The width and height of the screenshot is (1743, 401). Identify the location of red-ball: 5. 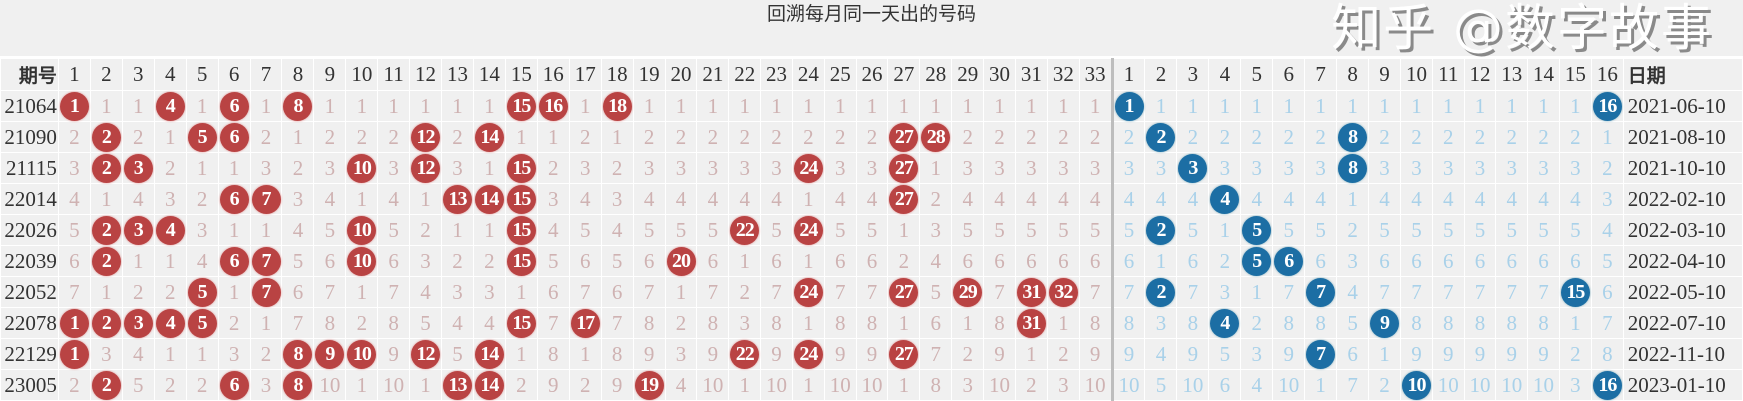
(202, 137).